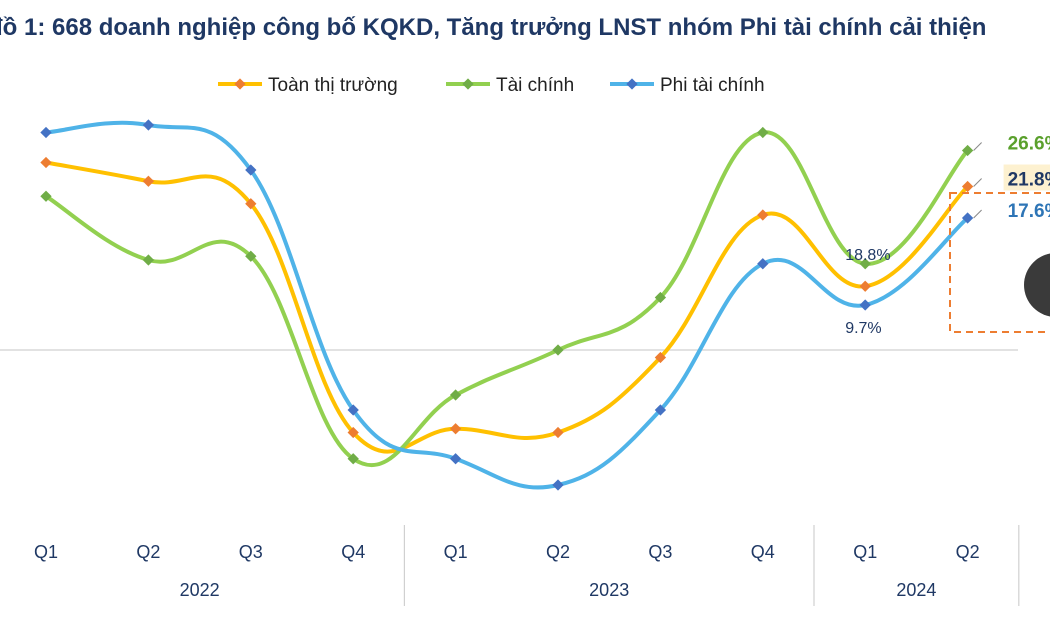 The width and height of the screenshot is (1050, 630). I want to click on x-year-label: 2024, so click(916, 590).